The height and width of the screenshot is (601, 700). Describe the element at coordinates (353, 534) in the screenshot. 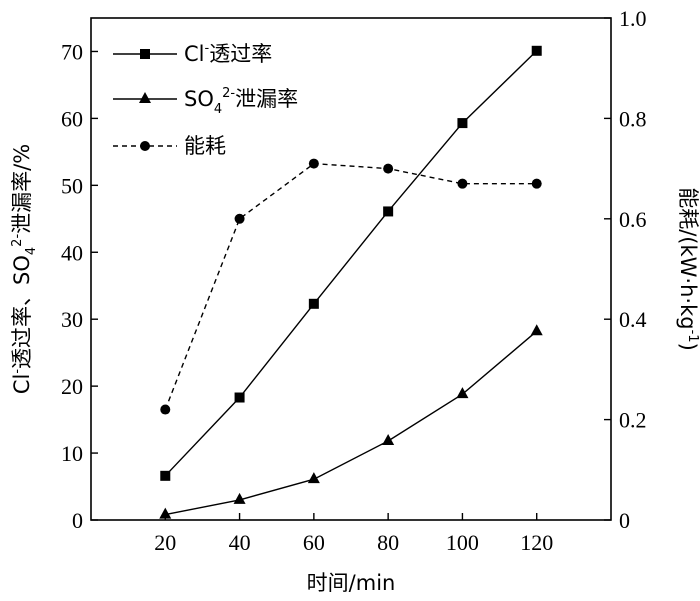

I see `bottom-axis-ticks: 20 40 60 80 100 120` at that location.